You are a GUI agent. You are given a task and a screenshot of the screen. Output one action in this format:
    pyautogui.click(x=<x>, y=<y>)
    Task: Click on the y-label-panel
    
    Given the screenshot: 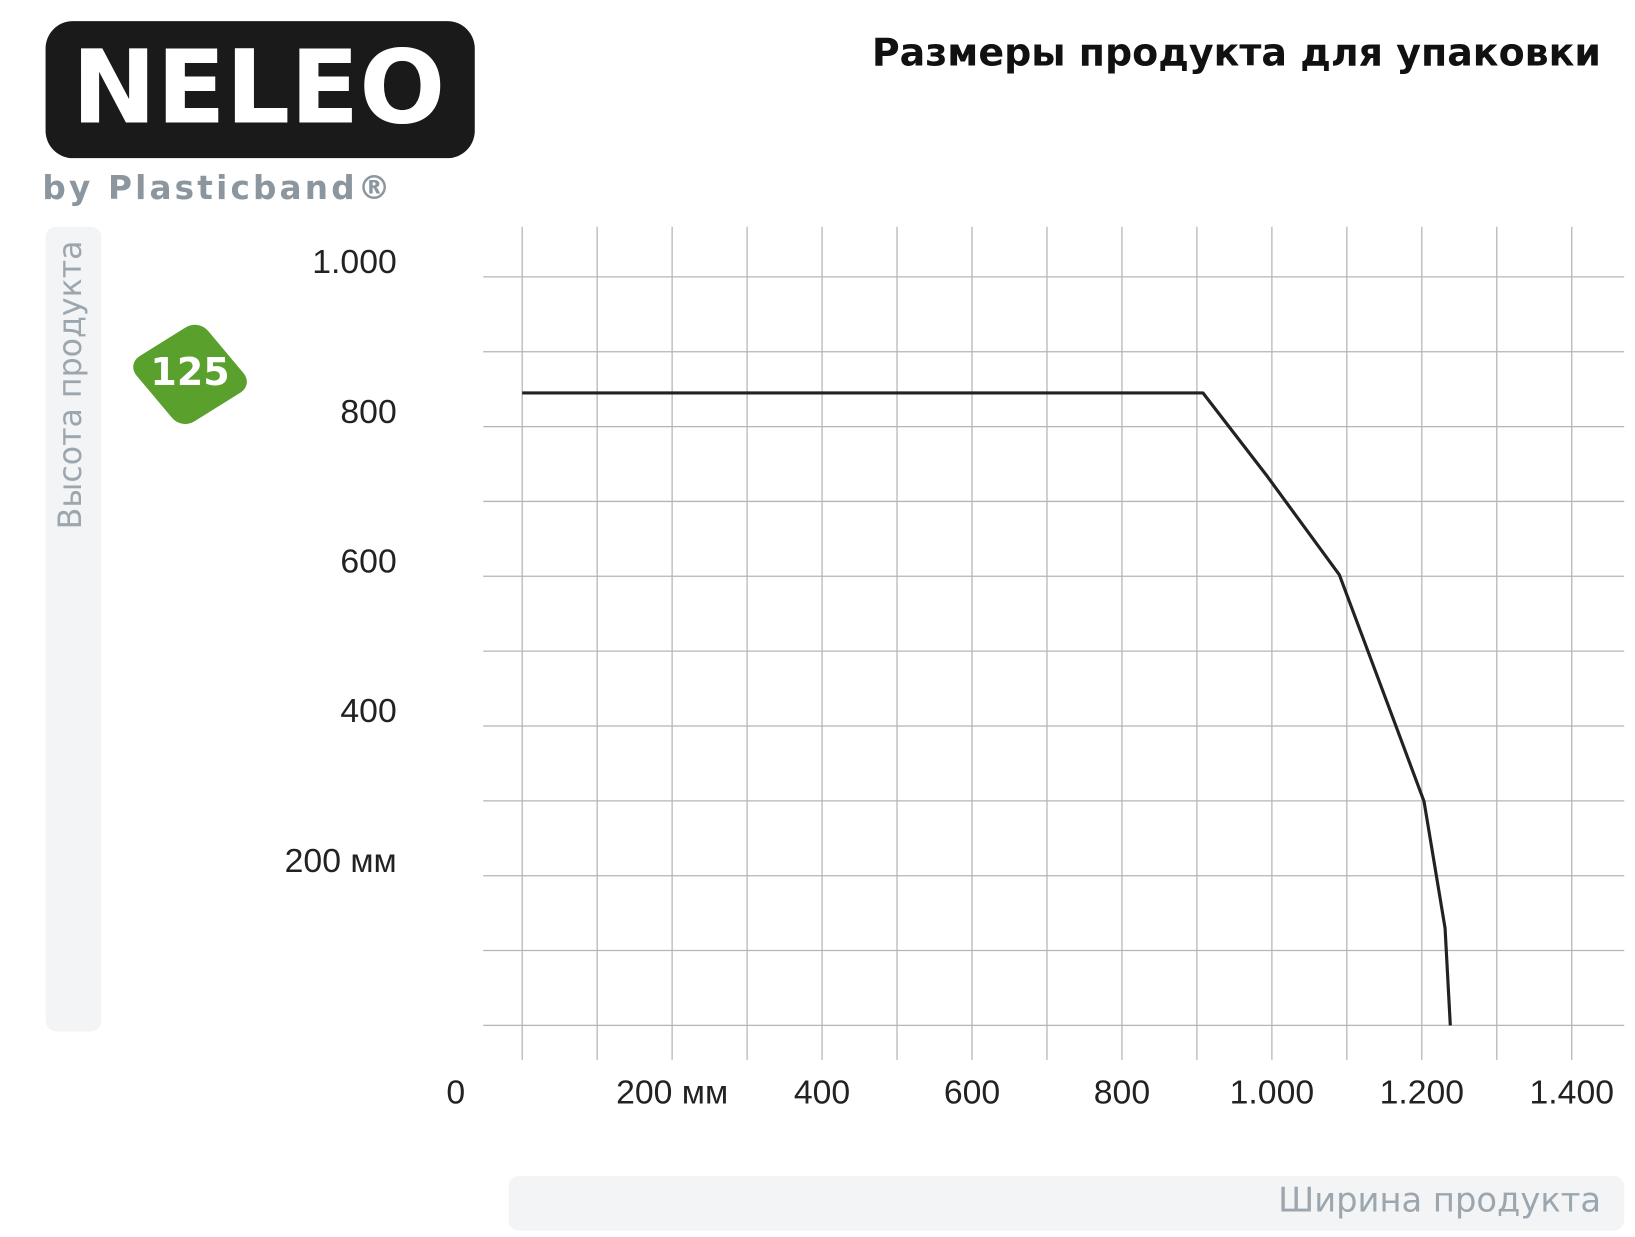 What is the action you would take?
    pyautogui.click(x=73, y=629)
    